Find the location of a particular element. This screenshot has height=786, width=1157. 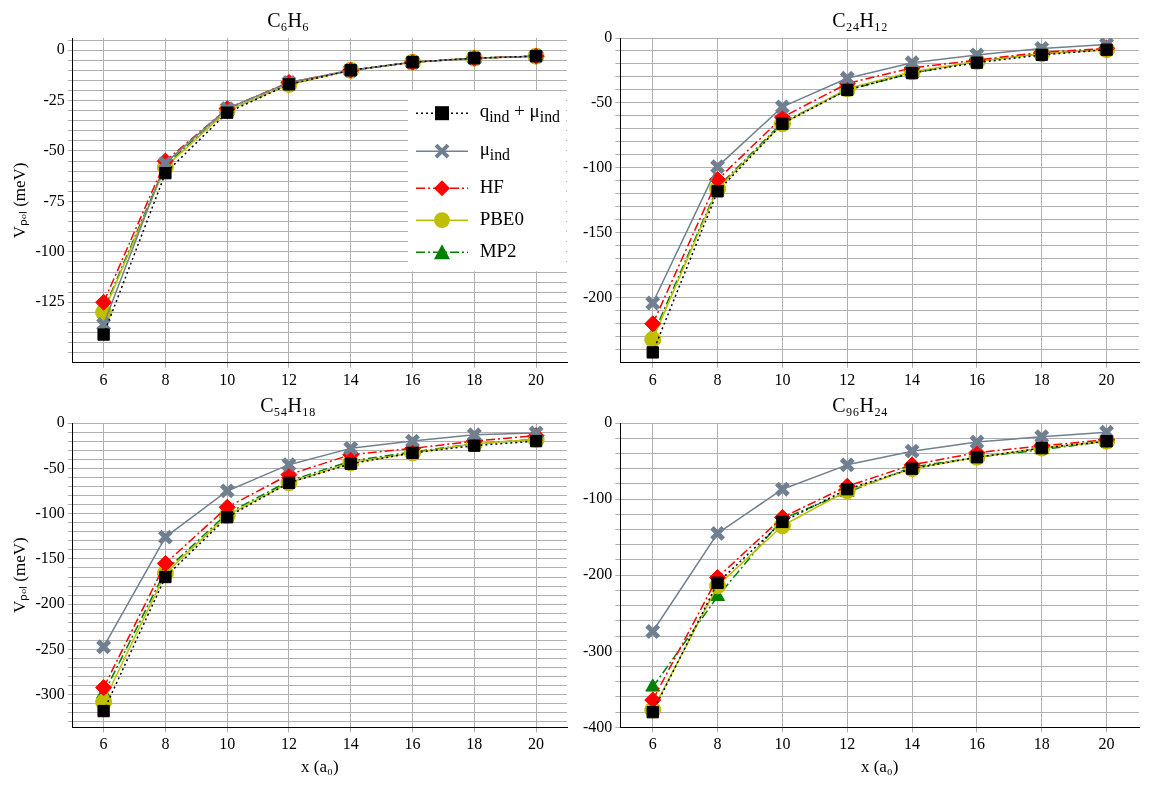

chart-title: C₂₄H₁₂ is located at coordinates (860, 20).